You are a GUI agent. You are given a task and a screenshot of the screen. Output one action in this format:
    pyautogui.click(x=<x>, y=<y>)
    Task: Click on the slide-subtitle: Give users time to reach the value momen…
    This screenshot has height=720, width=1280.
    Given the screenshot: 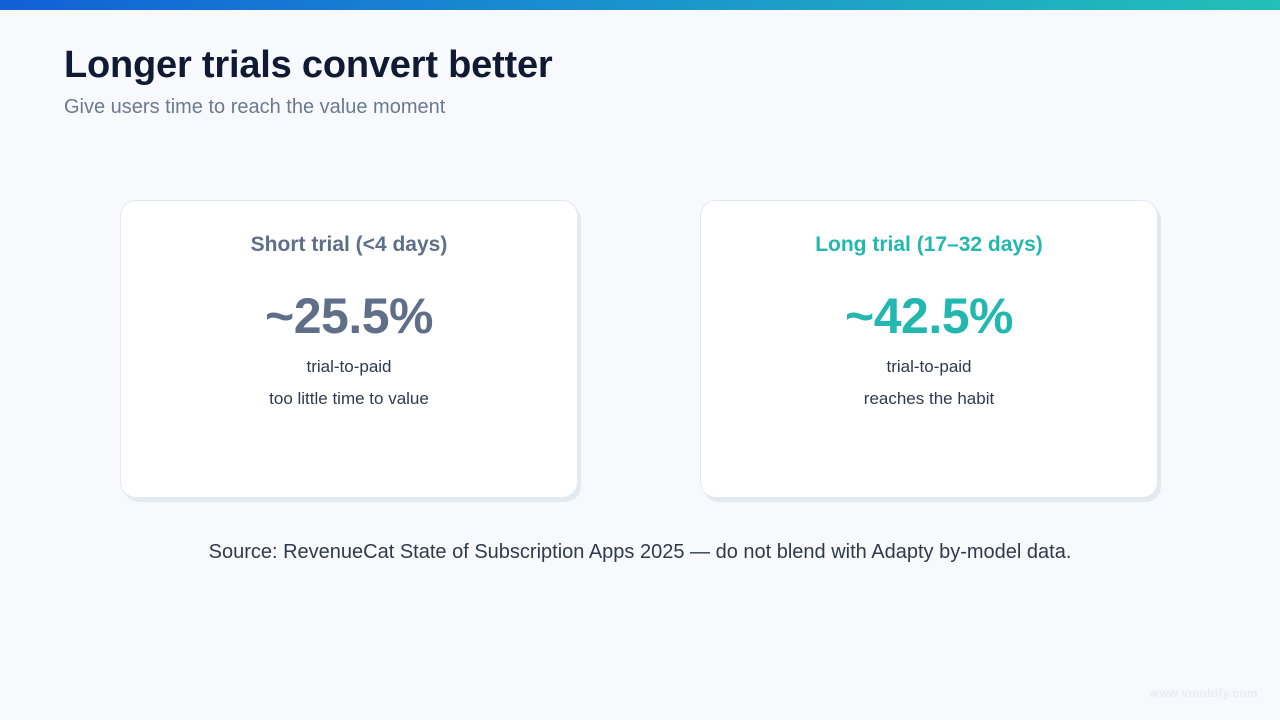 What is the action you would take?
    pyautogui.click(x=255, y=107)
    